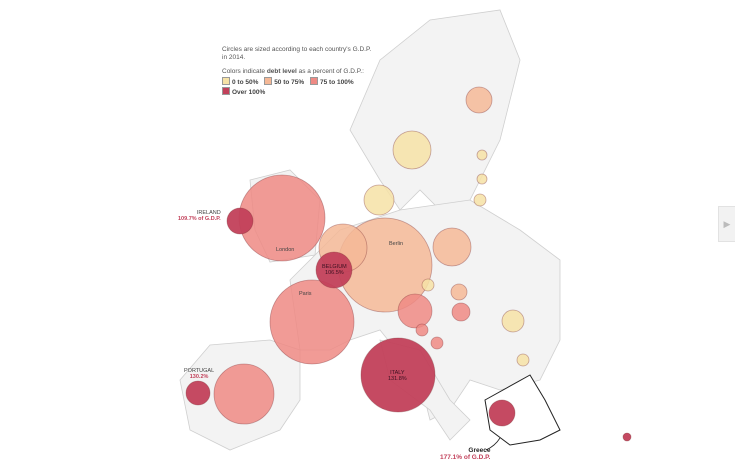 This screenshot has height=461, width=735. What do you see at coordinates (245, 82) in the screenshot?
I see `legend-key-label: 0 to 50%` at bounding box center [245, 82].